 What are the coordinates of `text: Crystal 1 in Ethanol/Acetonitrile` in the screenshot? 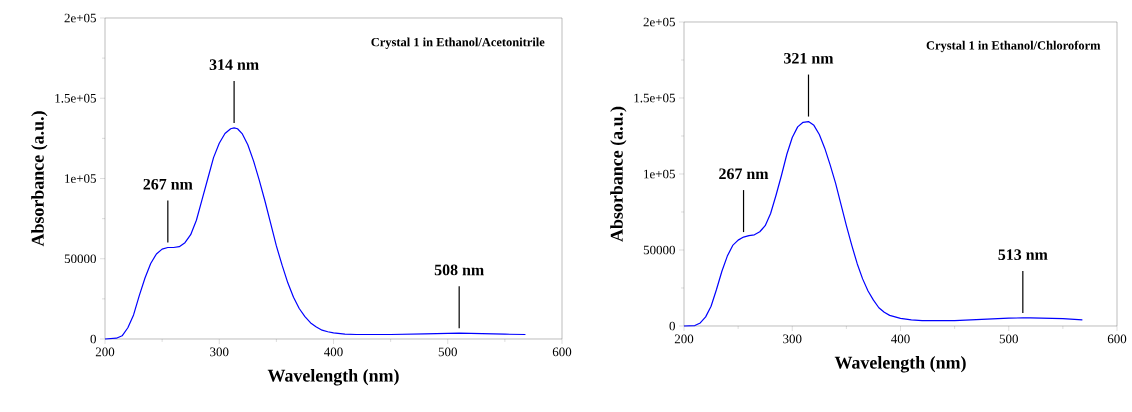 It's located at (458, 43).